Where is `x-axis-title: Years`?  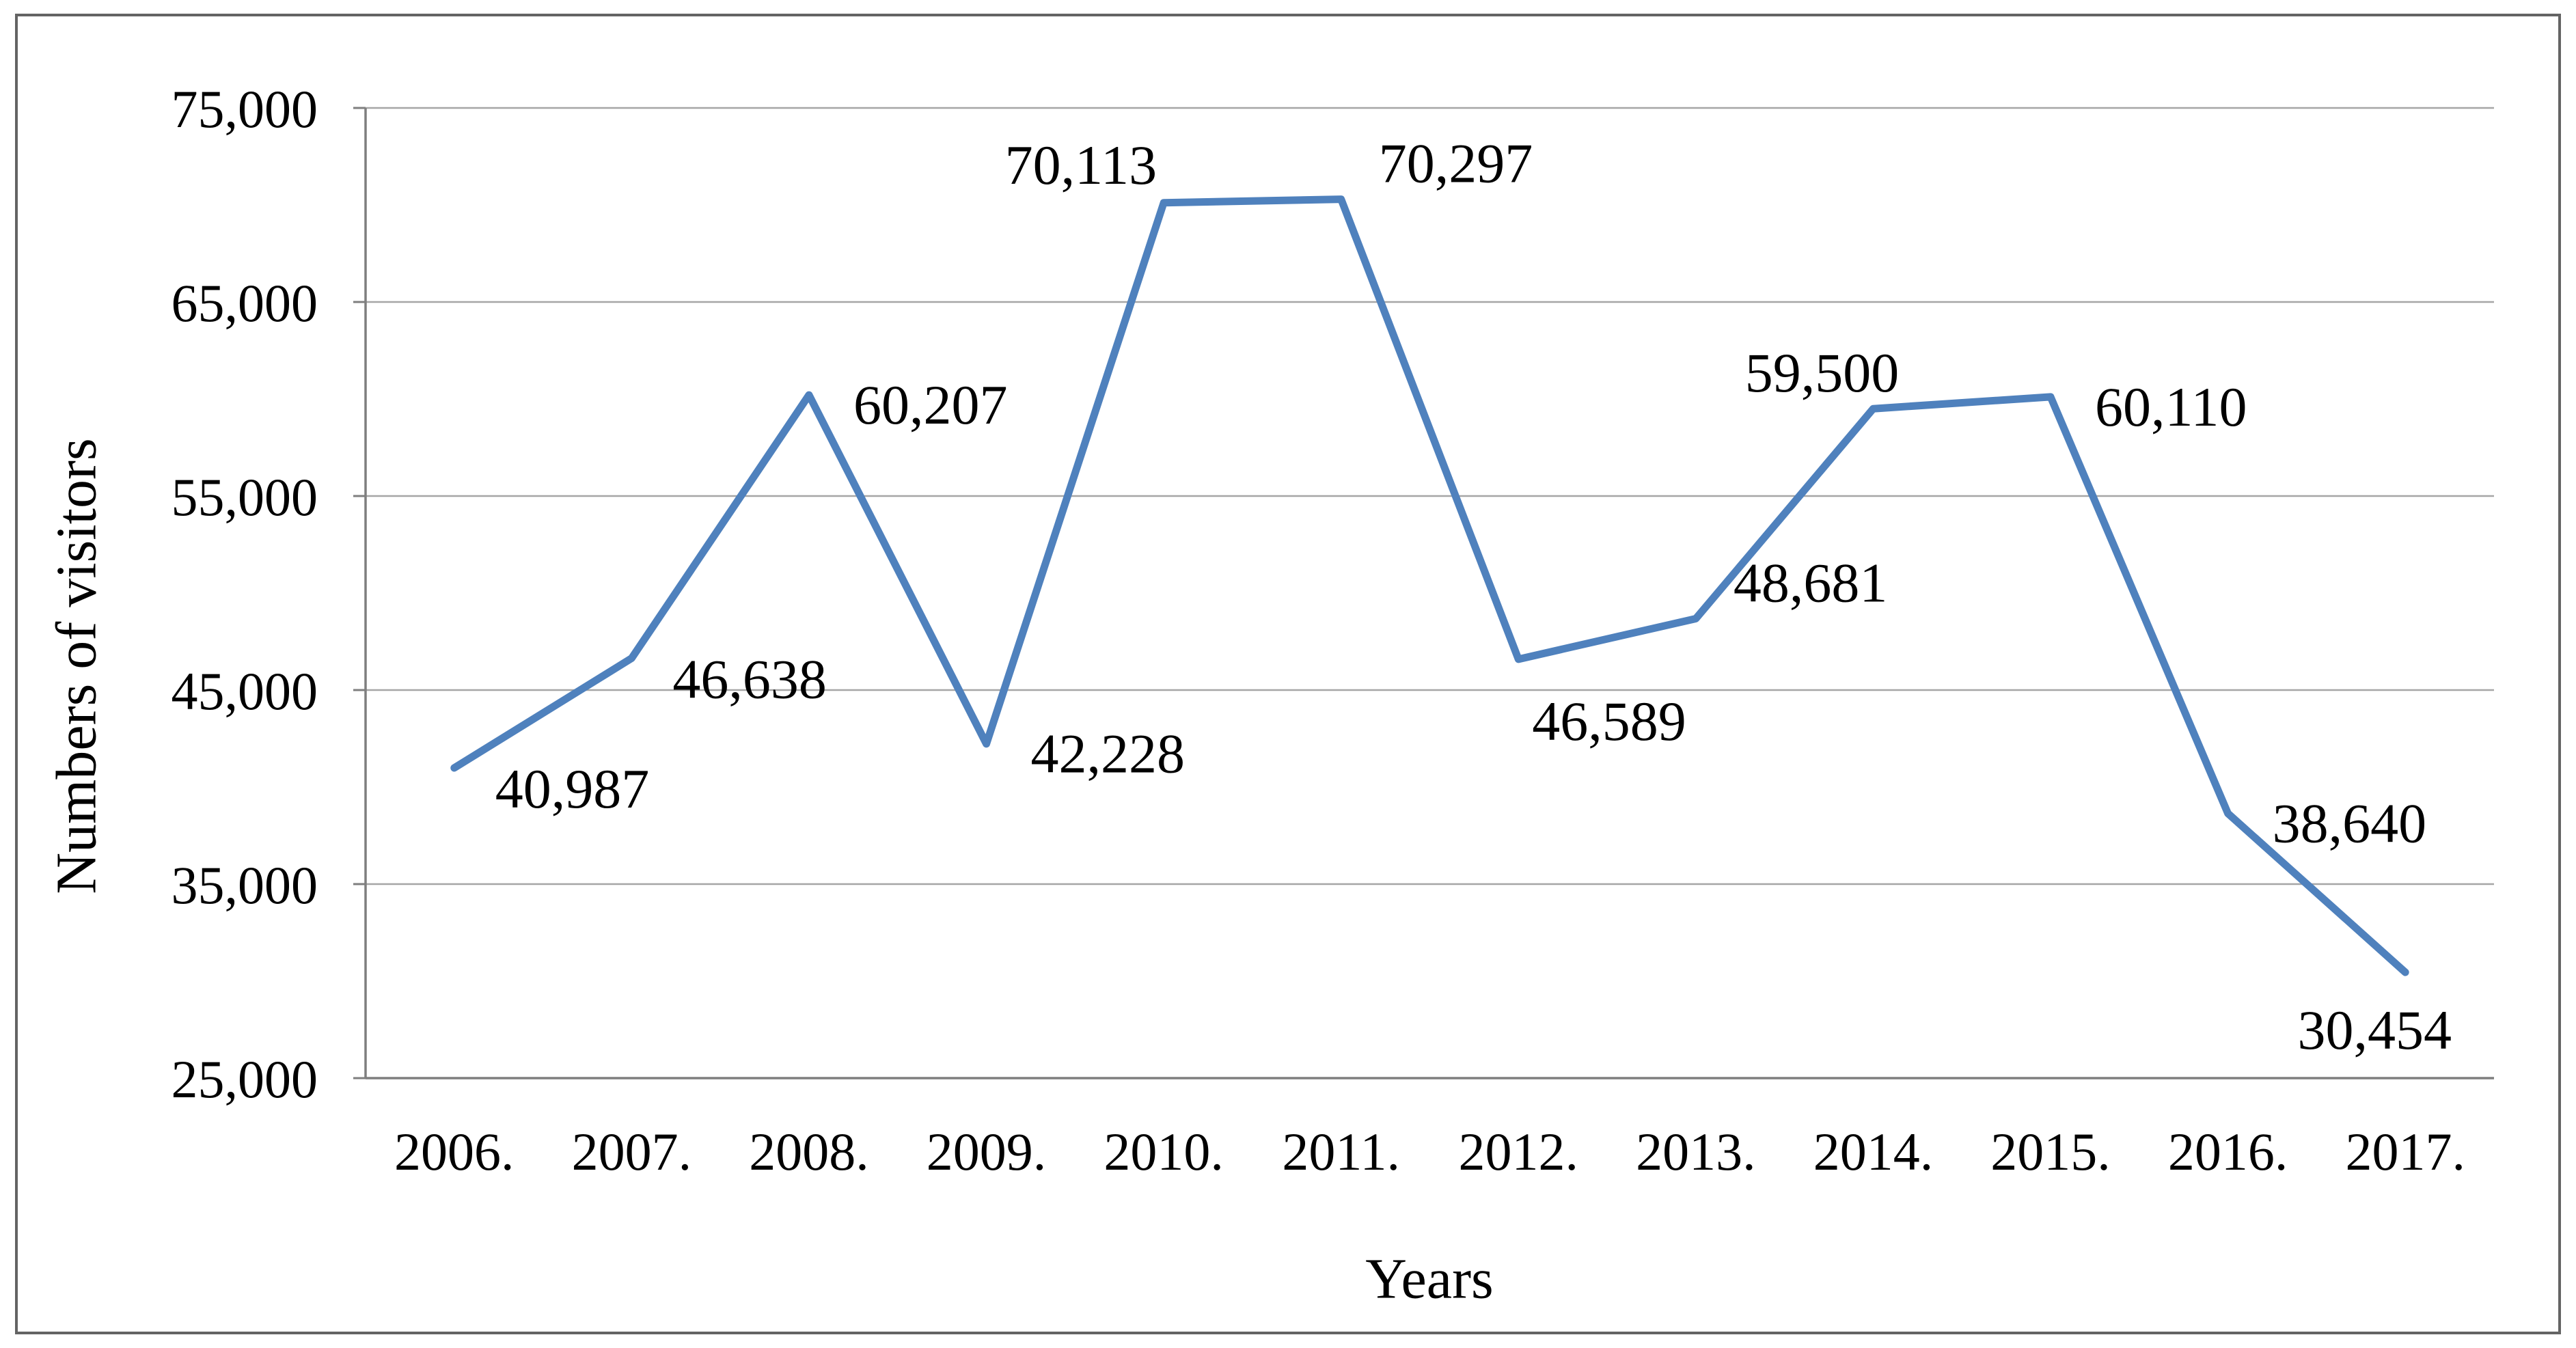 x-axis-title: Years is located at coordinates (1429, 1279).